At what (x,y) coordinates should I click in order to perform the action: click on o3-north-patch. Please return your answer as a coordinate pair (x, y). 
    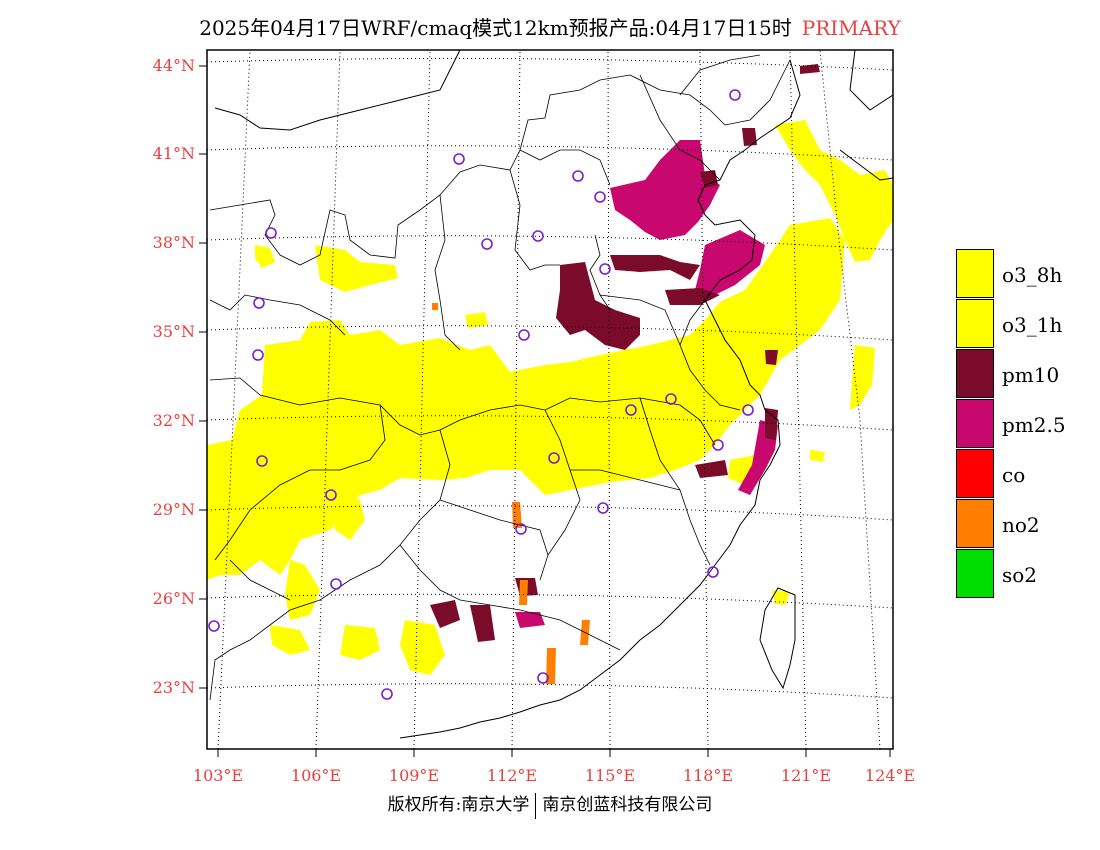
    Looking at the image, I should click on (265, 256).